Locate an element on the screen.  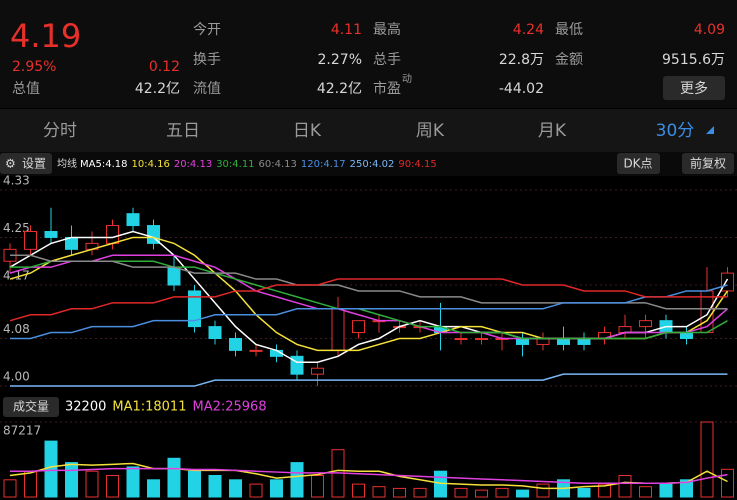
mcap-label: 总值 is located at coordinates (26, 89).